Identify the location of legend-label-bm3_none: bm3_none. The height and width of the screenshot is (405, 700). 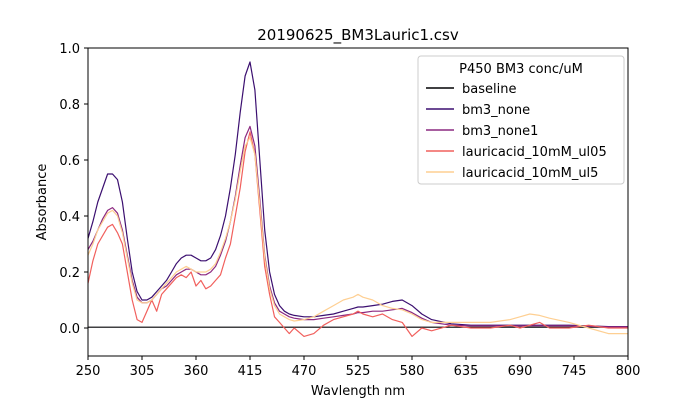
(496, 110).